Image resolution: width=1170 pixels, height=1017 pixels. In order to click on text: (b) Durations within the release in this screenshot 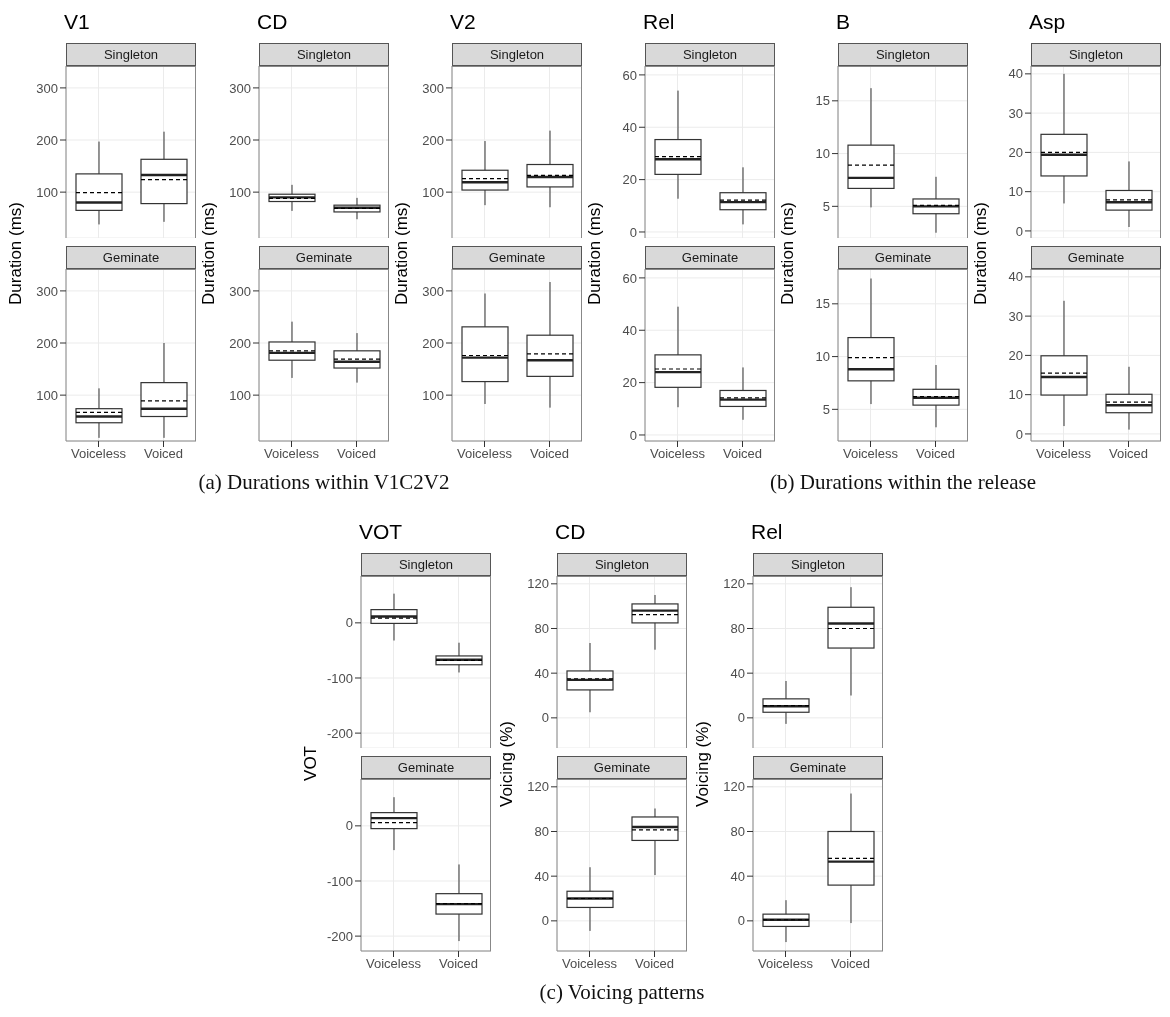, I will do `click(903, 482)`.